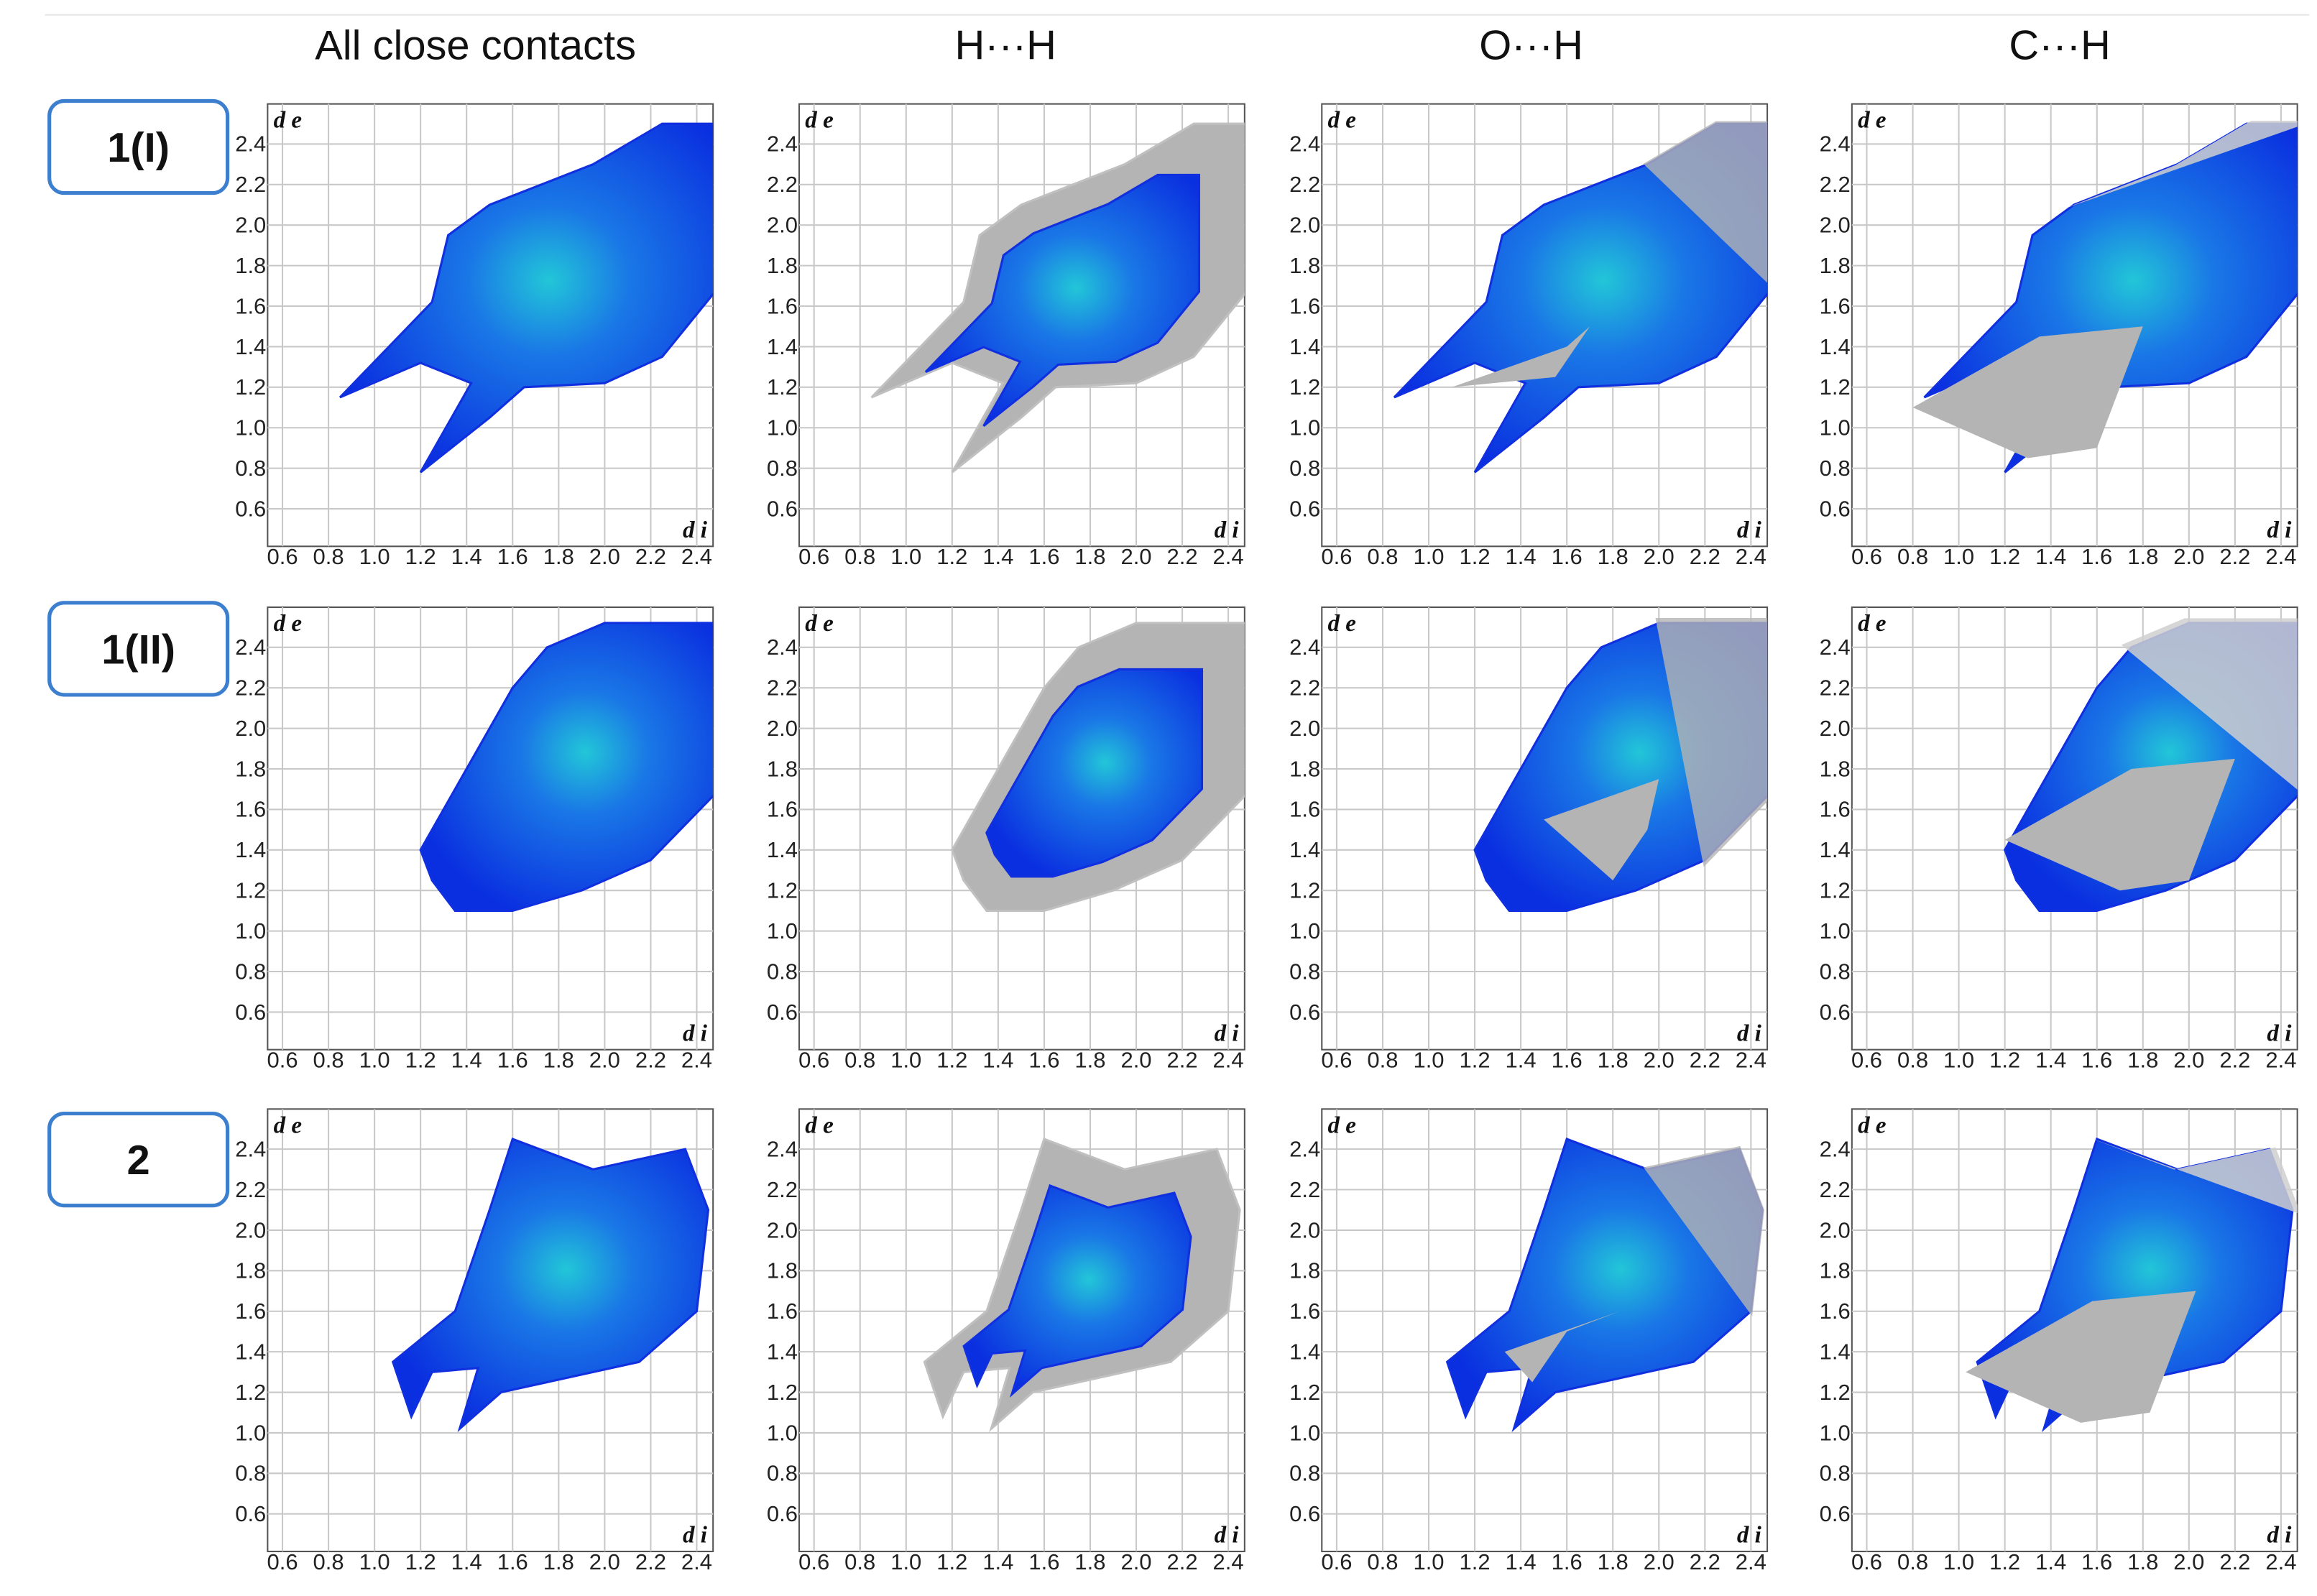 The image size is (2317, 1596). What do you see at coordinates (1304, 1473) in the screenshot?
I see `y-tick-label: 0.8` at bounding box center [1304, 1473].